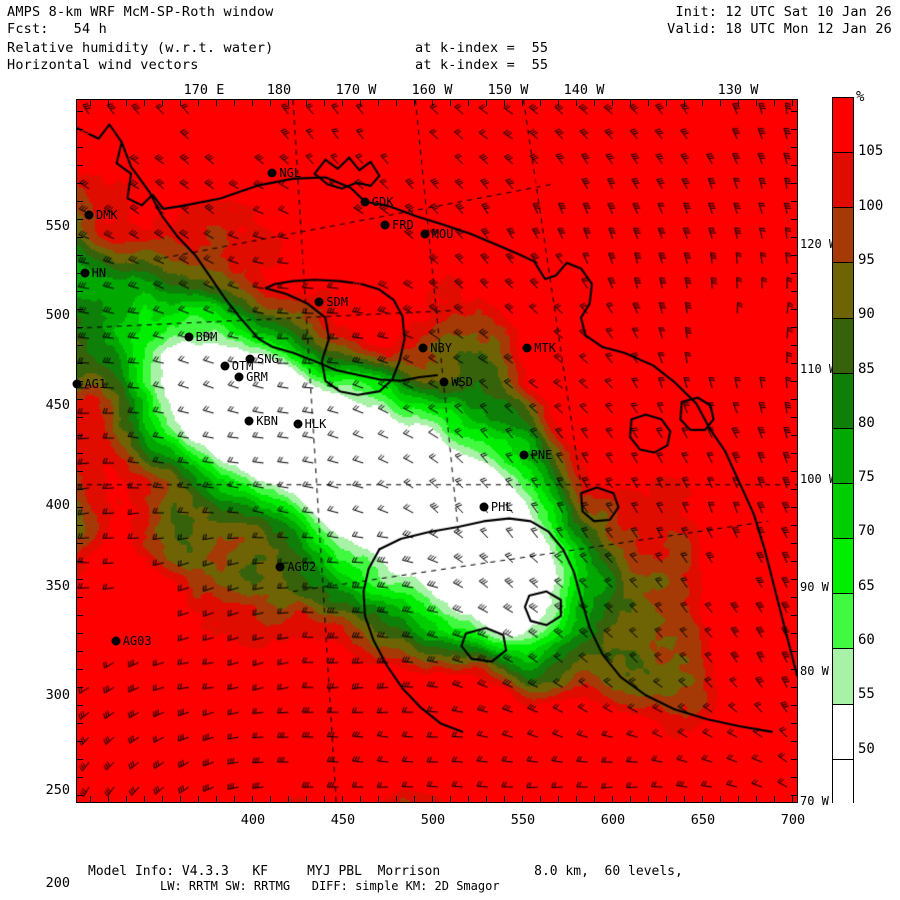 Image resolution: width=900 pixels, height=900 pixels. What do you see at coordinates (267, 421) in the screenshot?
I see `station-label-KBN: KBN` at bounding box center [267, 421].